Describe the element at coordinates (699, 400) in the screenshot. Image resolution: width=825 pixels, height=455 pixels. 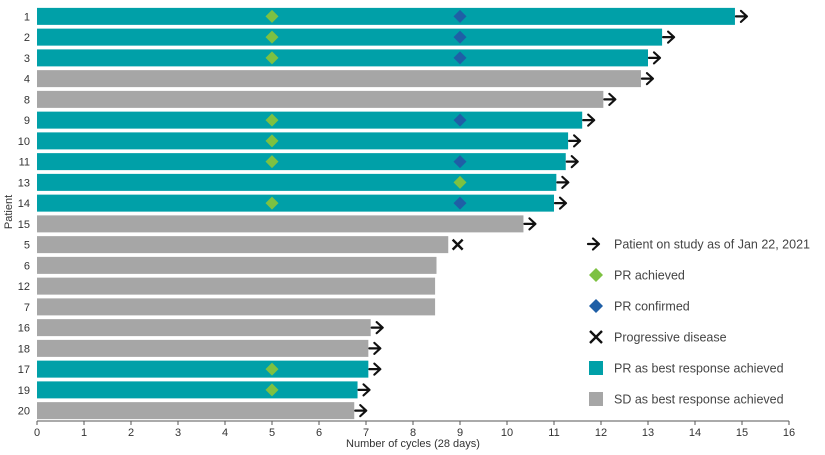
I see `legend-label-sd-bar: SD as best response achieved` at that location.